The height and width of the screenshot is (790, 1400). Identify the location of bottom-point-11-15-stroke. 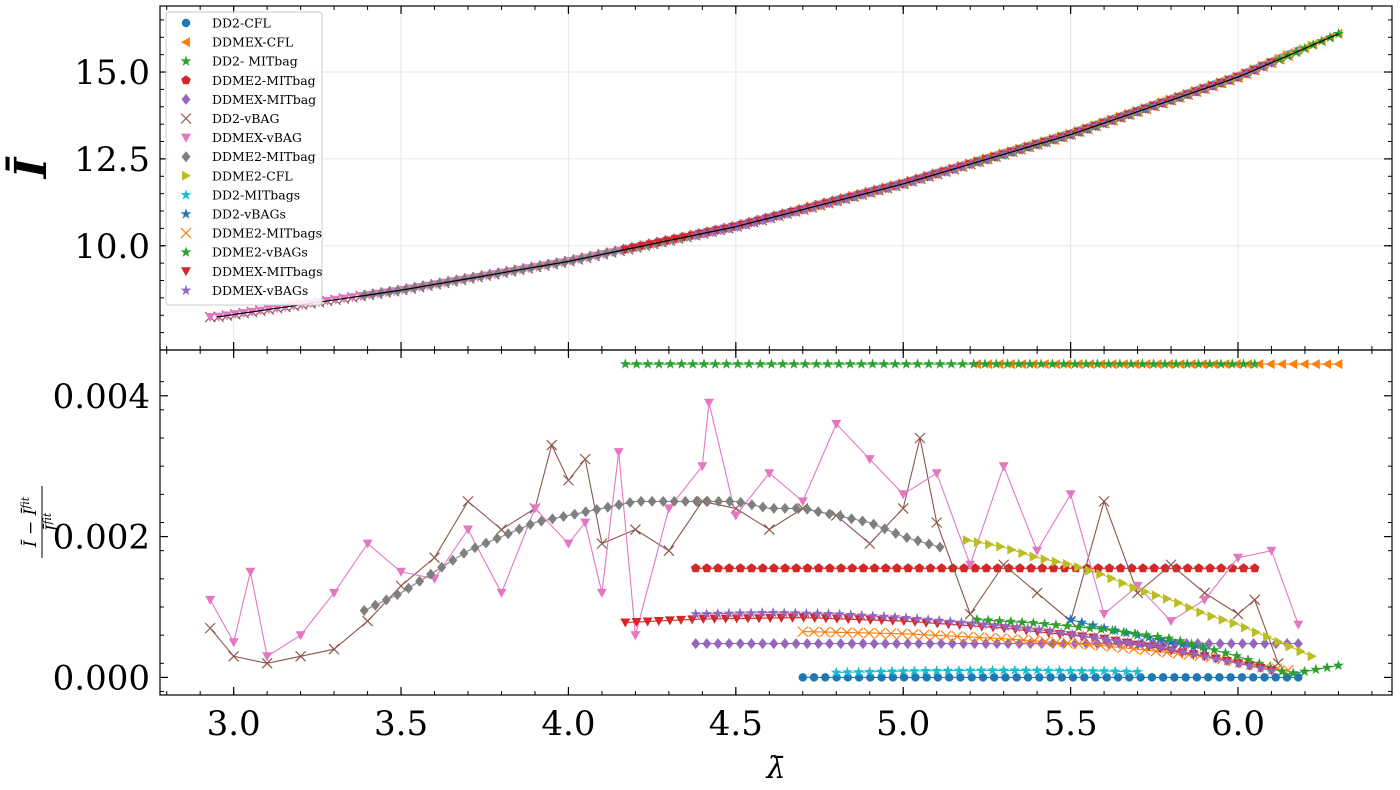
(968, 637).